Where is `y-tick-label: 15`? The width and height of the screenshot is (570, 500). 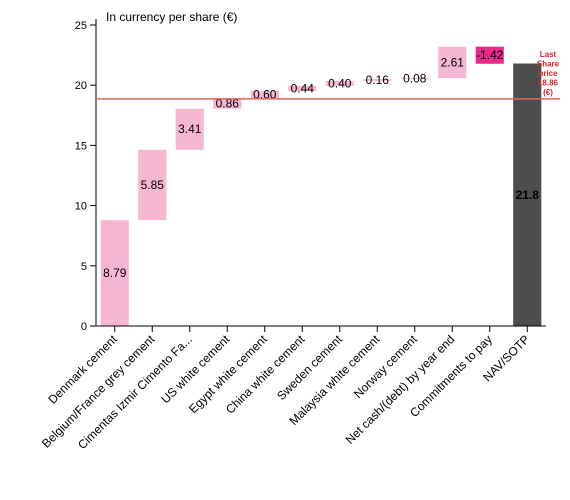
y-tick-label: 15 is located at coordinates (81, 146).